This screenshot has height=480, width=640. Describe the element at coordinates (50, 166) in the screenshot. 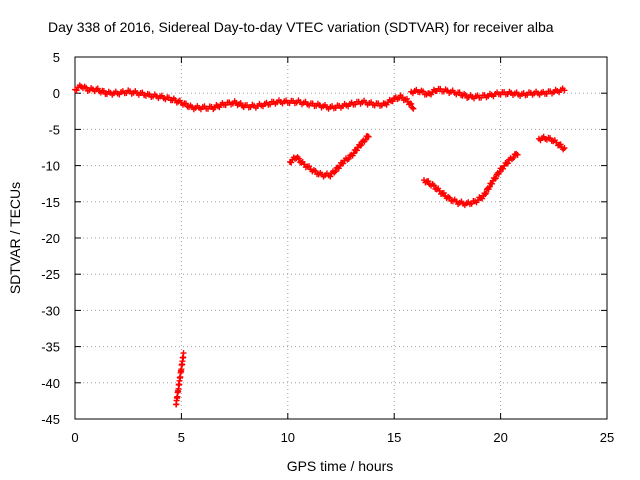

I see `y-tick-label: -10` at that location.